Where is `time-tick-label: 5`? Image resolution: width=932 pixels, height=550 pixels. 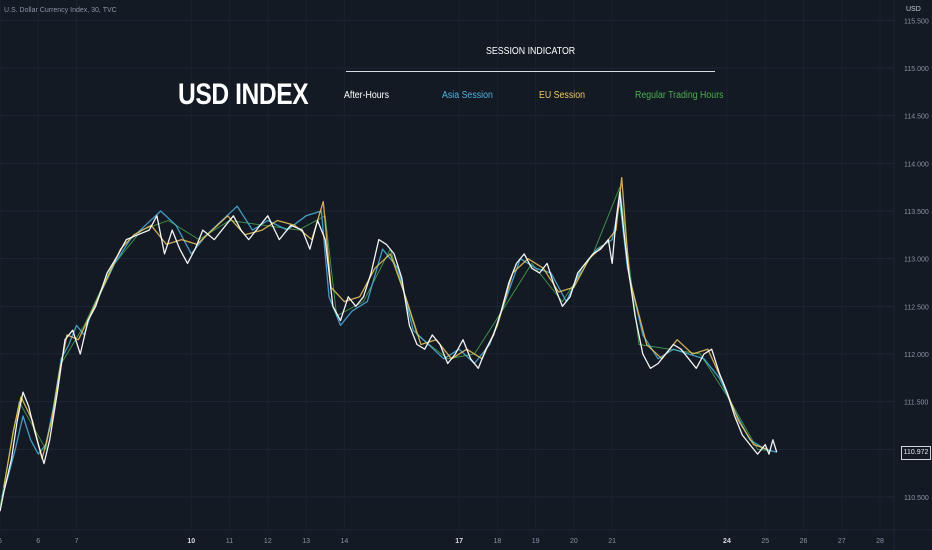
time-tick-label: 5 is located at coordinates (1, 541).